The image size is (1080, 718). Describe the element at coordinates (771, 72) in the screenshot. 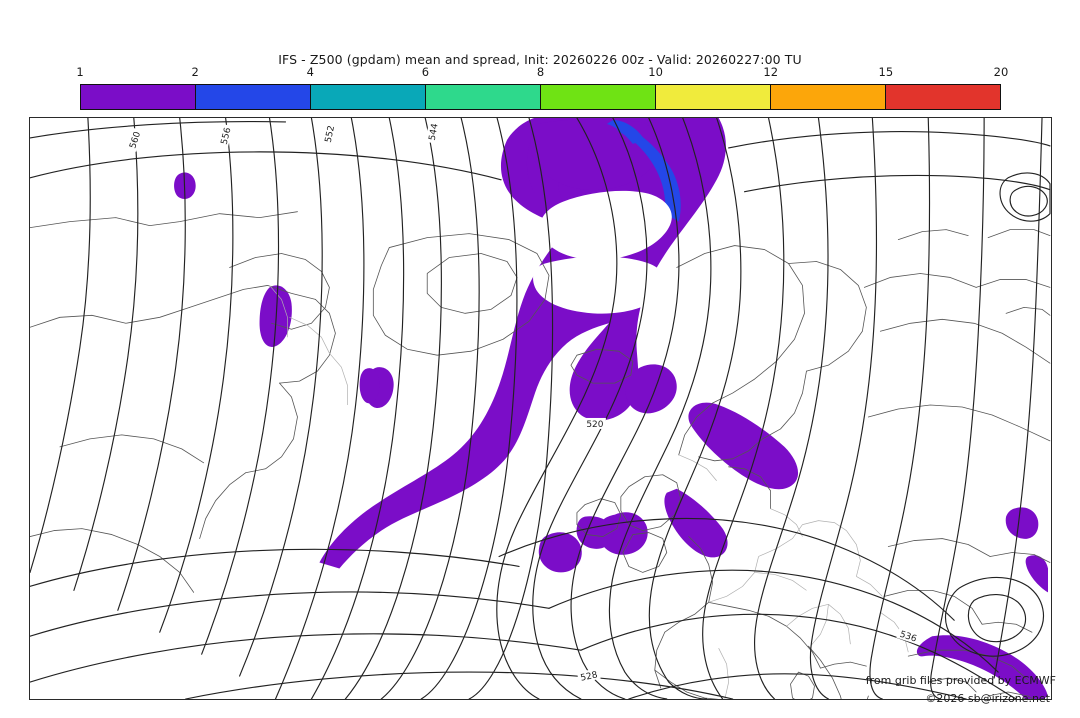

I see `colorbar-tick-12: 12` at that location.